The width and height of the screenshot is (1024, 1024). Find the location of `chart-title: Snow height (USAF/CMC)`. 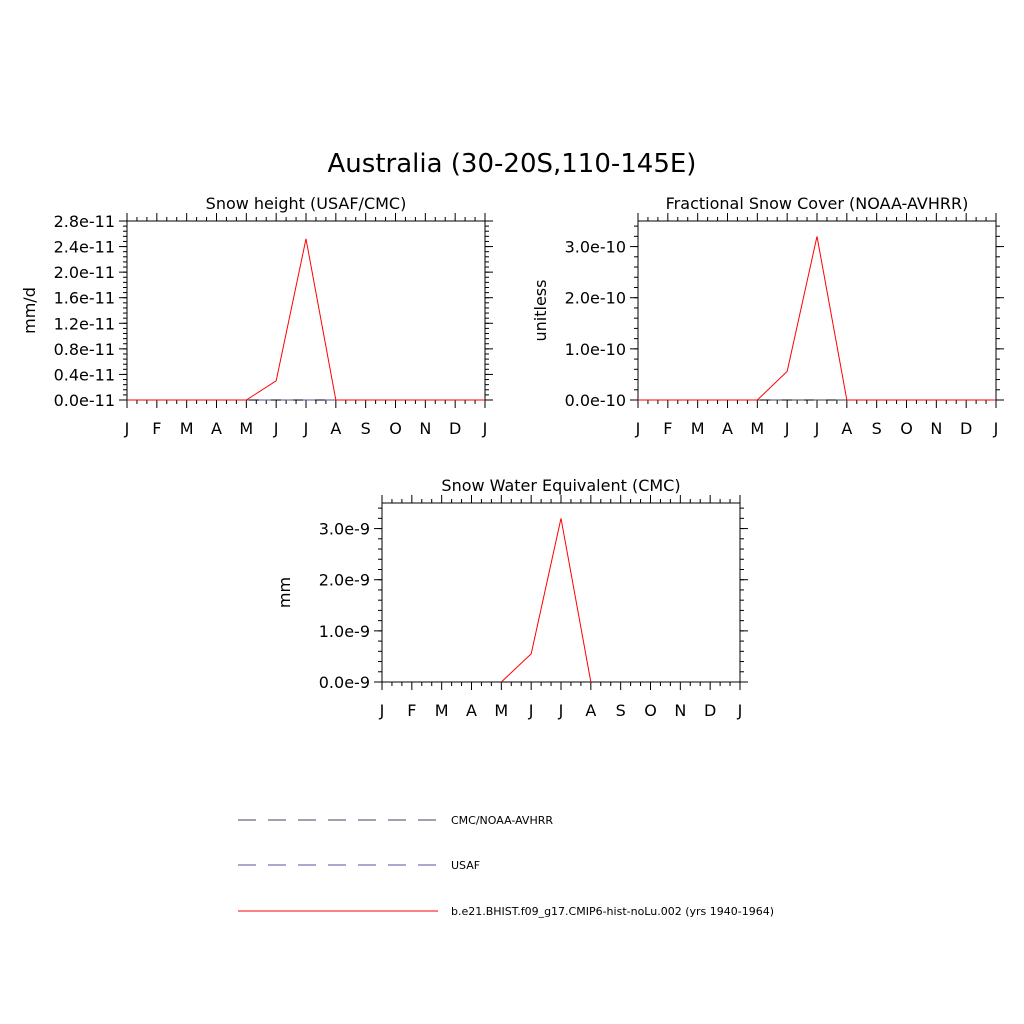

chart-title: Snow height (USAF/CMC) is located at coordinates (306, 203).